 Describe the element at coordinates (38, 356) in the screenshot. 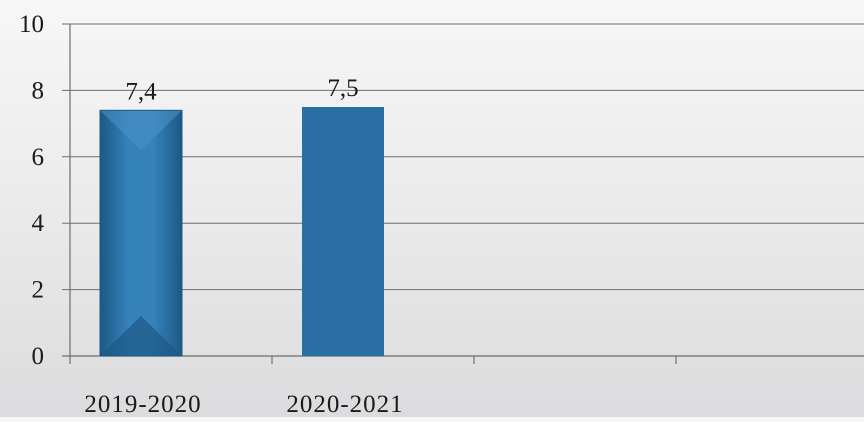

I see `y-tick-label: 0` at that location.